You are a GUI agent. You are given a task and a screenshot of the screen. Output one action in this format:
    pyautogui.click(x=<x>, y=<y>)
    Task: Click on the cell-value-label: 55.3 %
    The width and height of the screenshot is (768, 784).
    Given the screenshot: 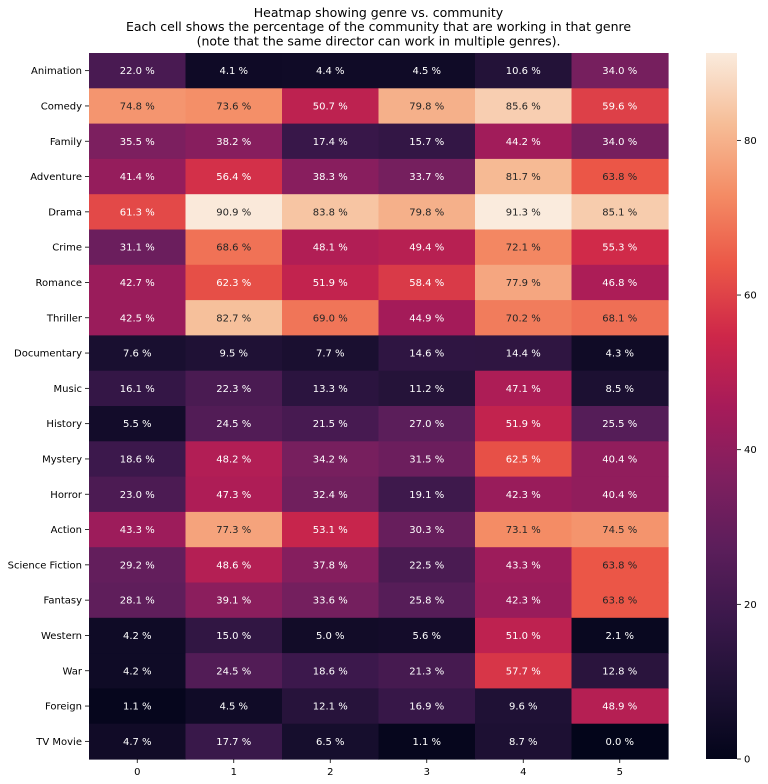 What is the action you would take?
    pyautogui.click(x=619, y=248)
    